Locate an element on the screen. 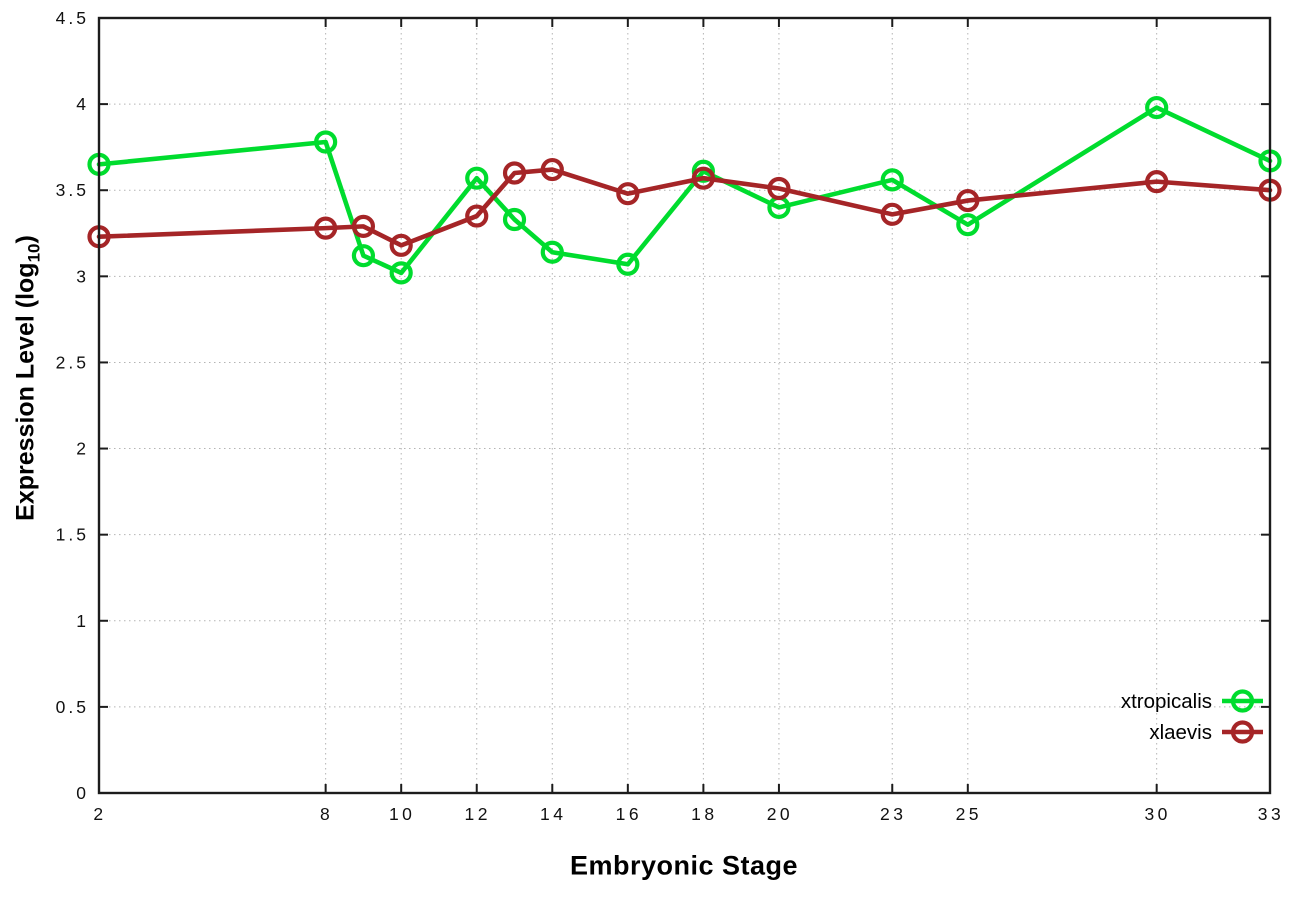 Image resolution: width=1296 pixels, height=907 pixels. x-tick-labels: 2 8 10 12 14 16 18 20 23 25 30 33 is located at coordinates (688, 814).